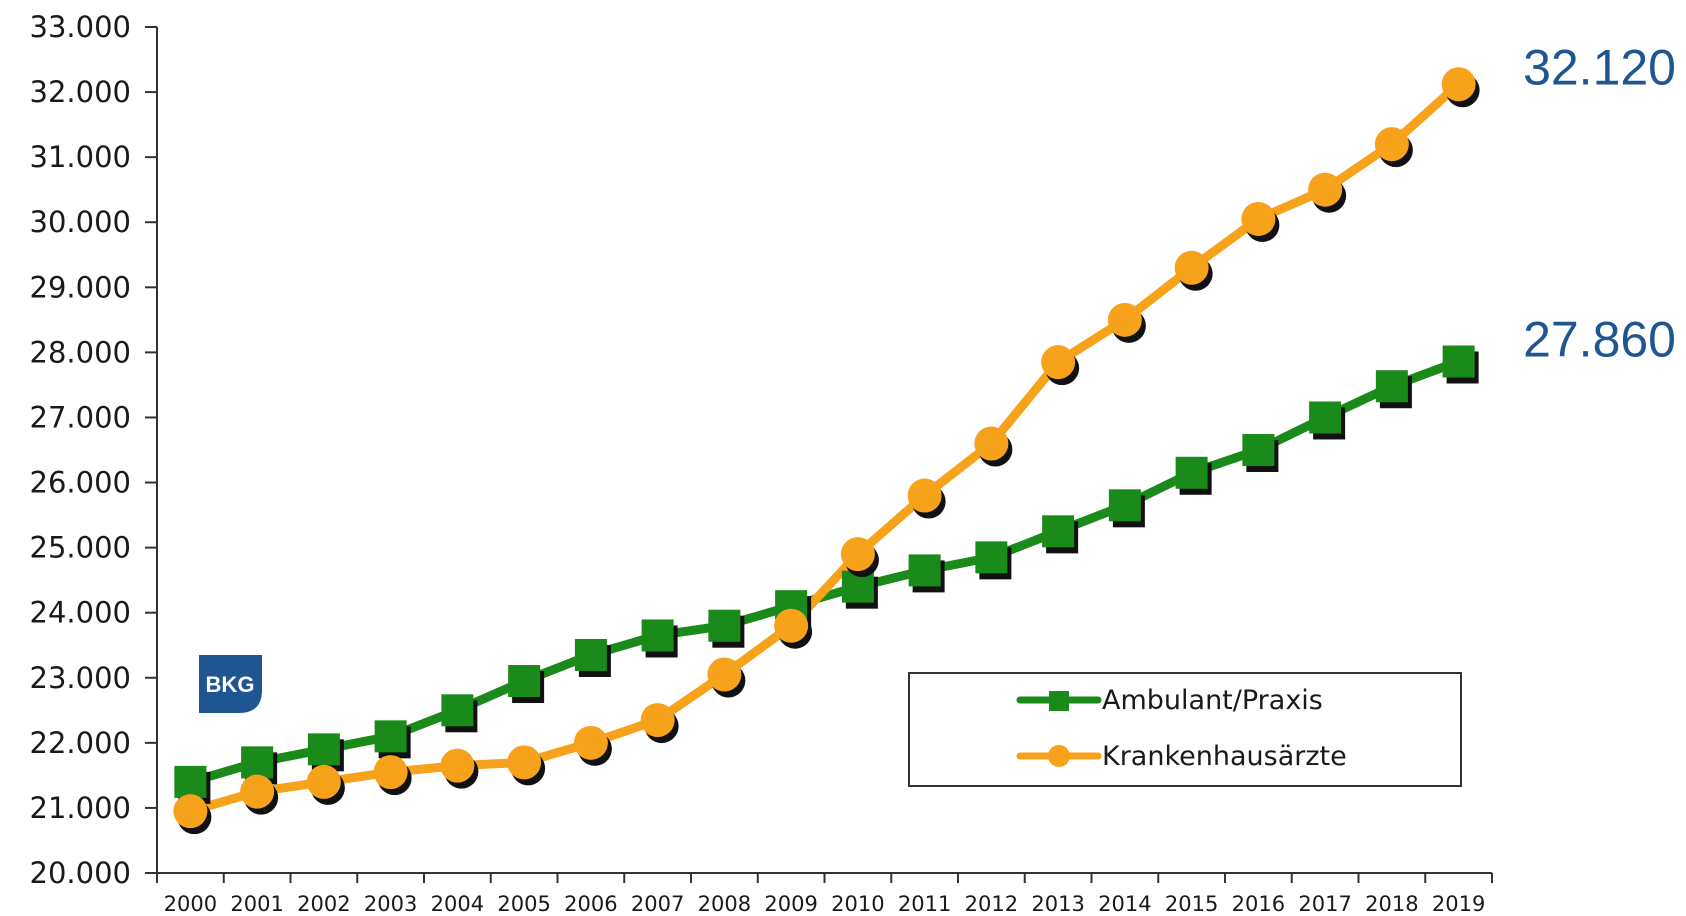 The height and width of the screenshot is (916, 1686). What do you see at coordinates (1224, 756) in the screenshot?
I see `legend-label-krankenhaus: Krankenhausärzte` at bounding box center [1224, 756].